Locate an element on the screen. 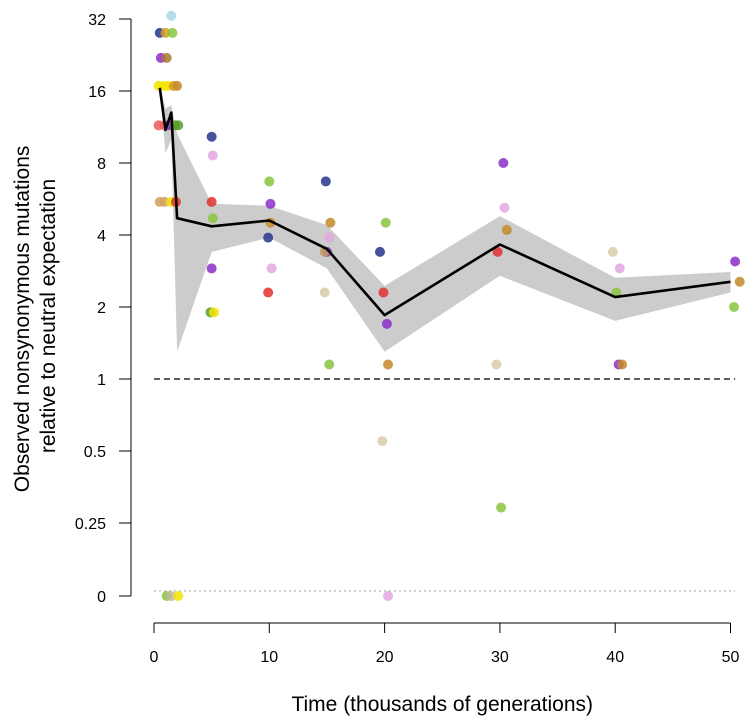 The height and width of the screenshot is (723, 751). y-tick-label: 0 is located at coordinates (101, 597).